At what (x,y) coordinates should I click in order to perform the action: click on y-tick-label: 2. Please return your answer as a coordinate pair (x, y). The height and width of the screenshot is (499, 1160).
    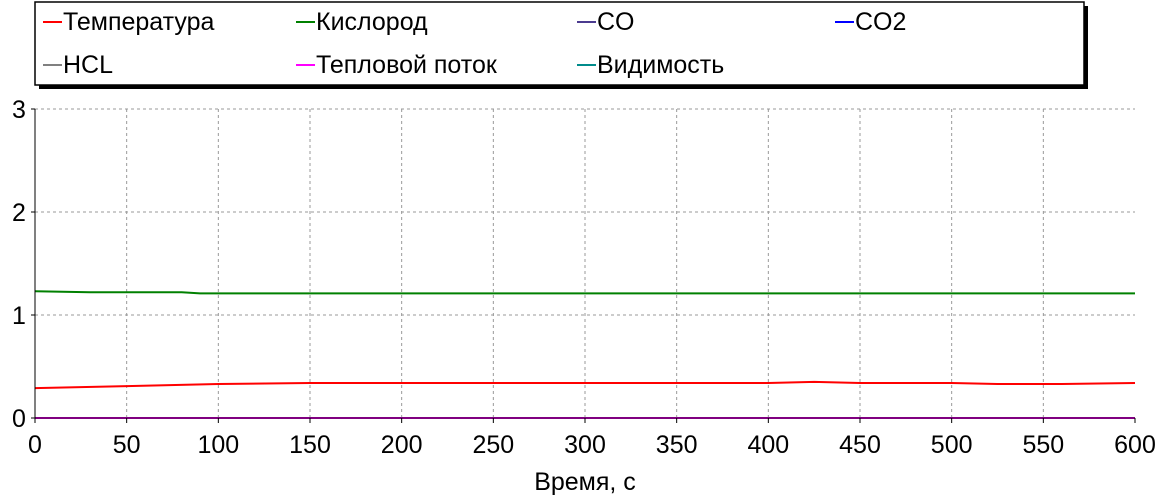
    Looking at the image, I should click on (19, 213).